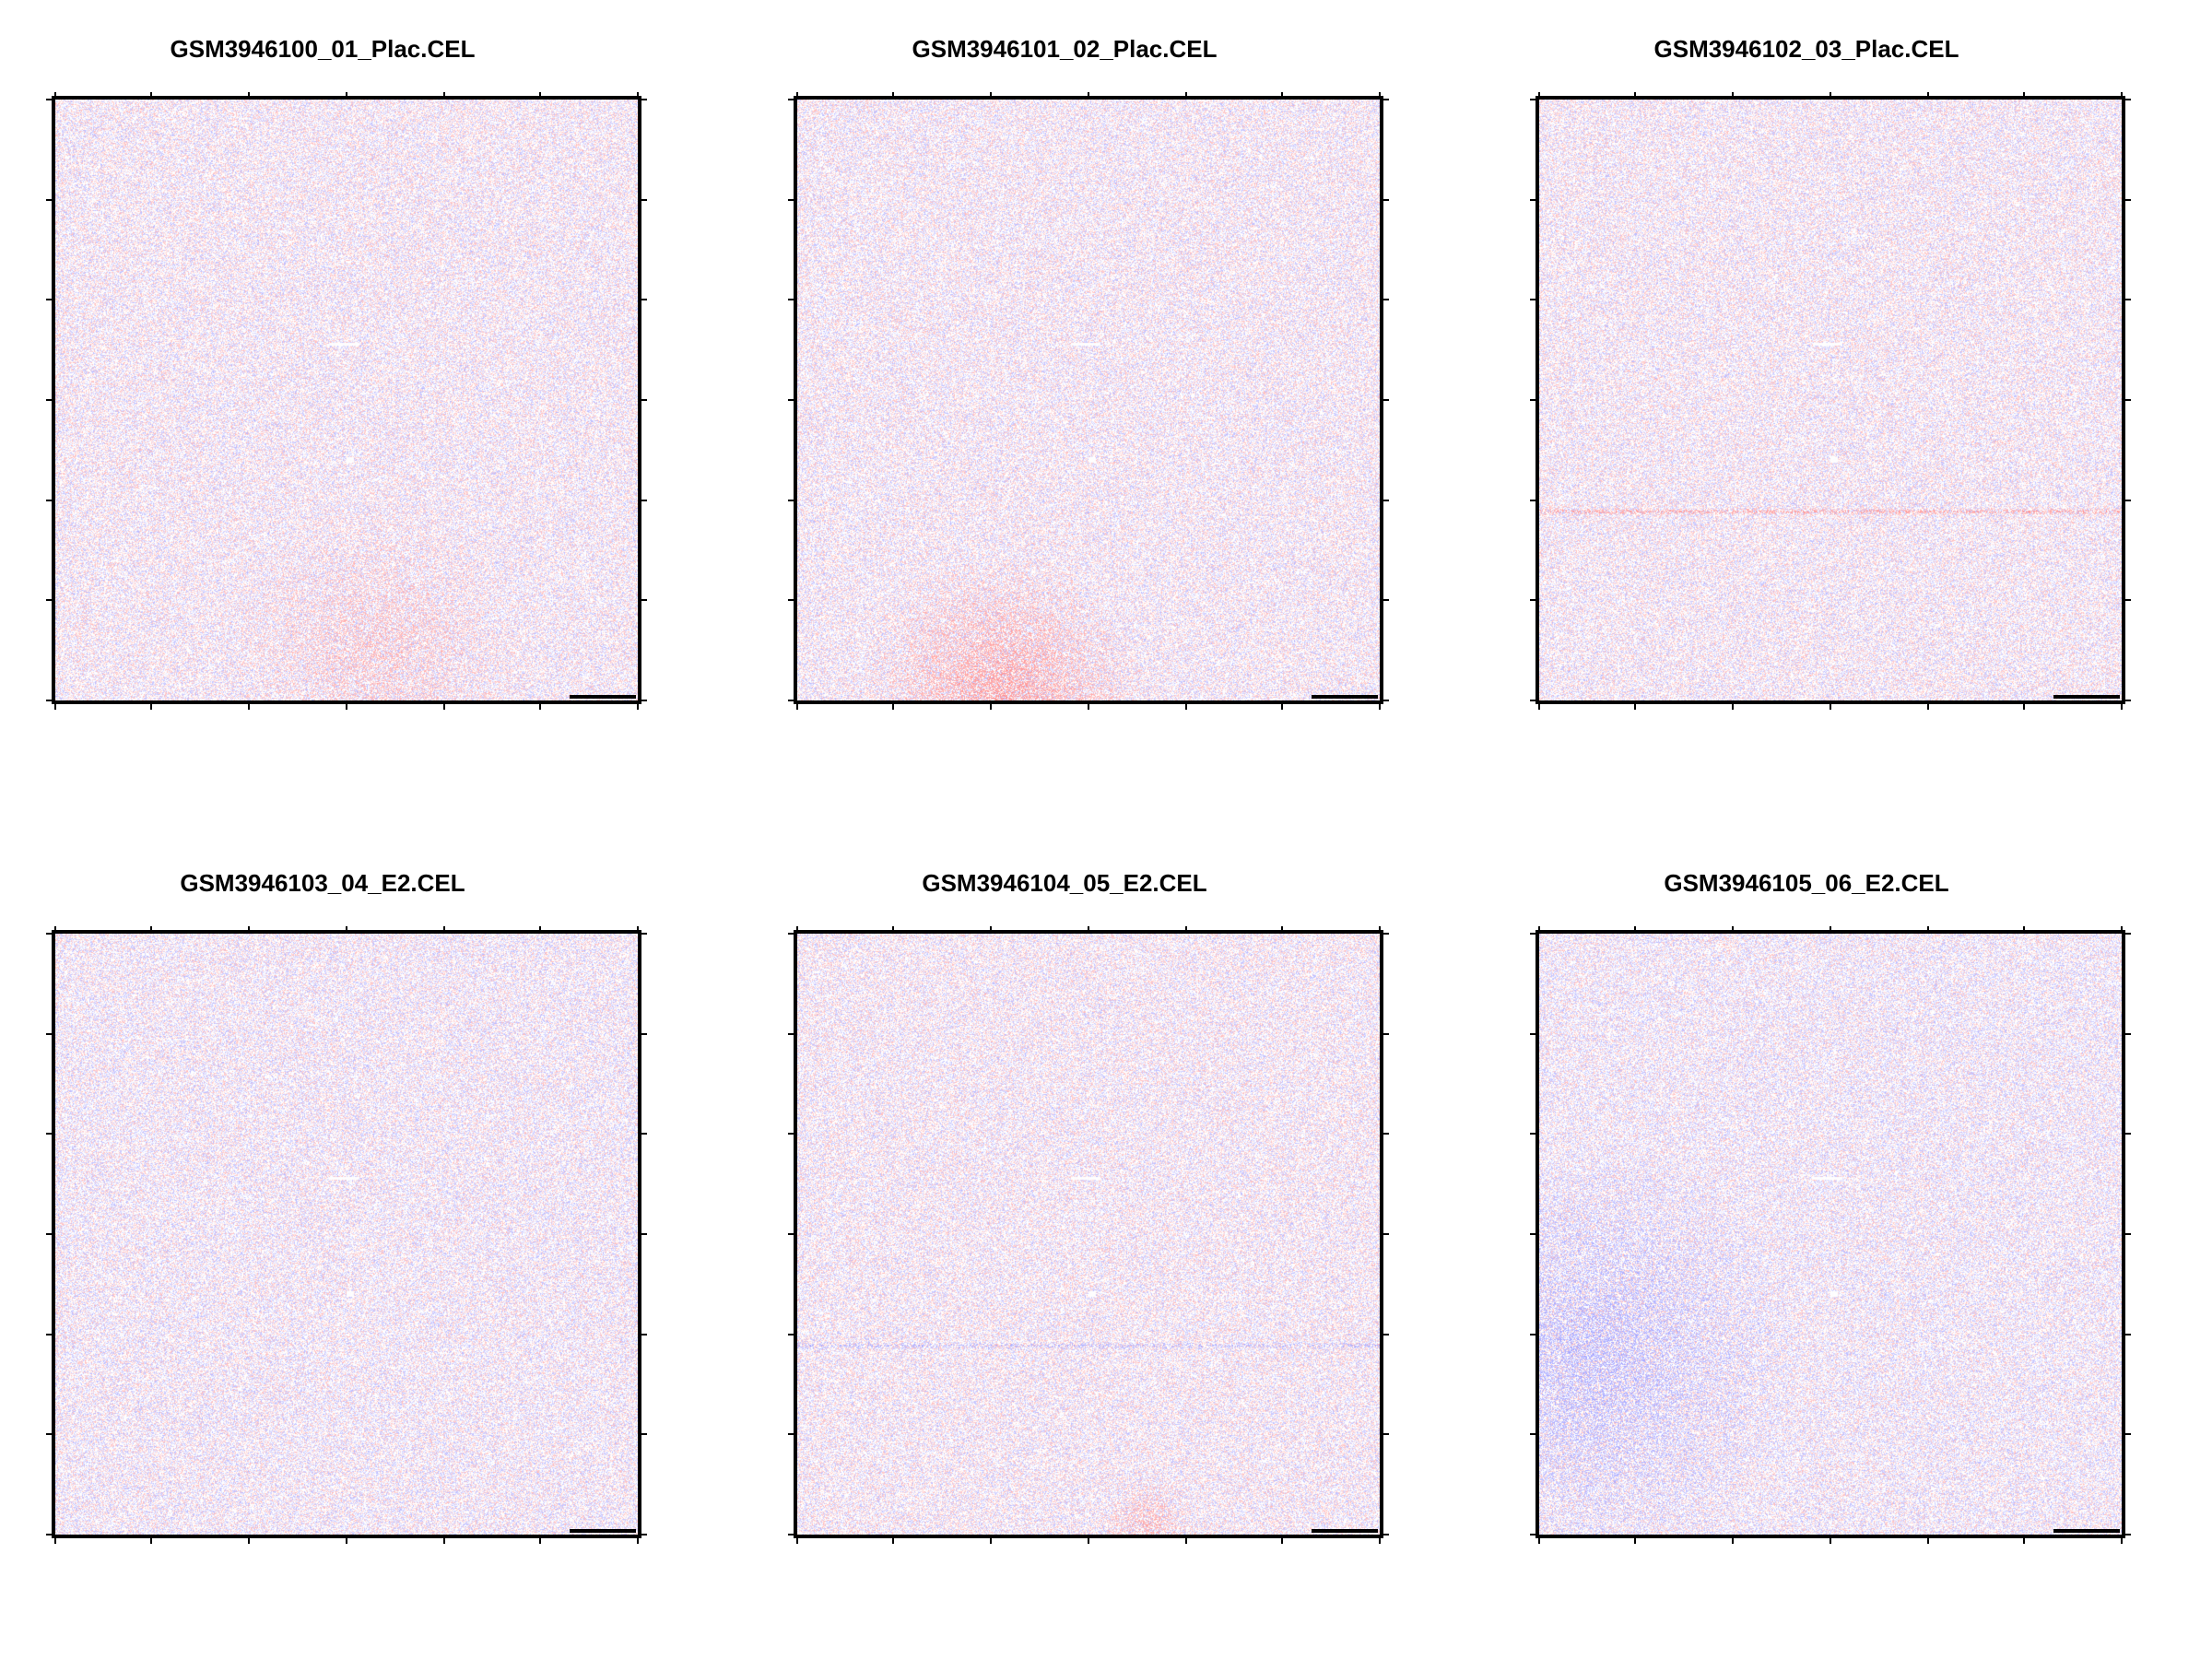 The image size is (2212, 1659). Describe the element at coordinates (1065, 49) in the screenshot. I see `chart-title: GSM3946101_02_Plac.CEL` at that location.